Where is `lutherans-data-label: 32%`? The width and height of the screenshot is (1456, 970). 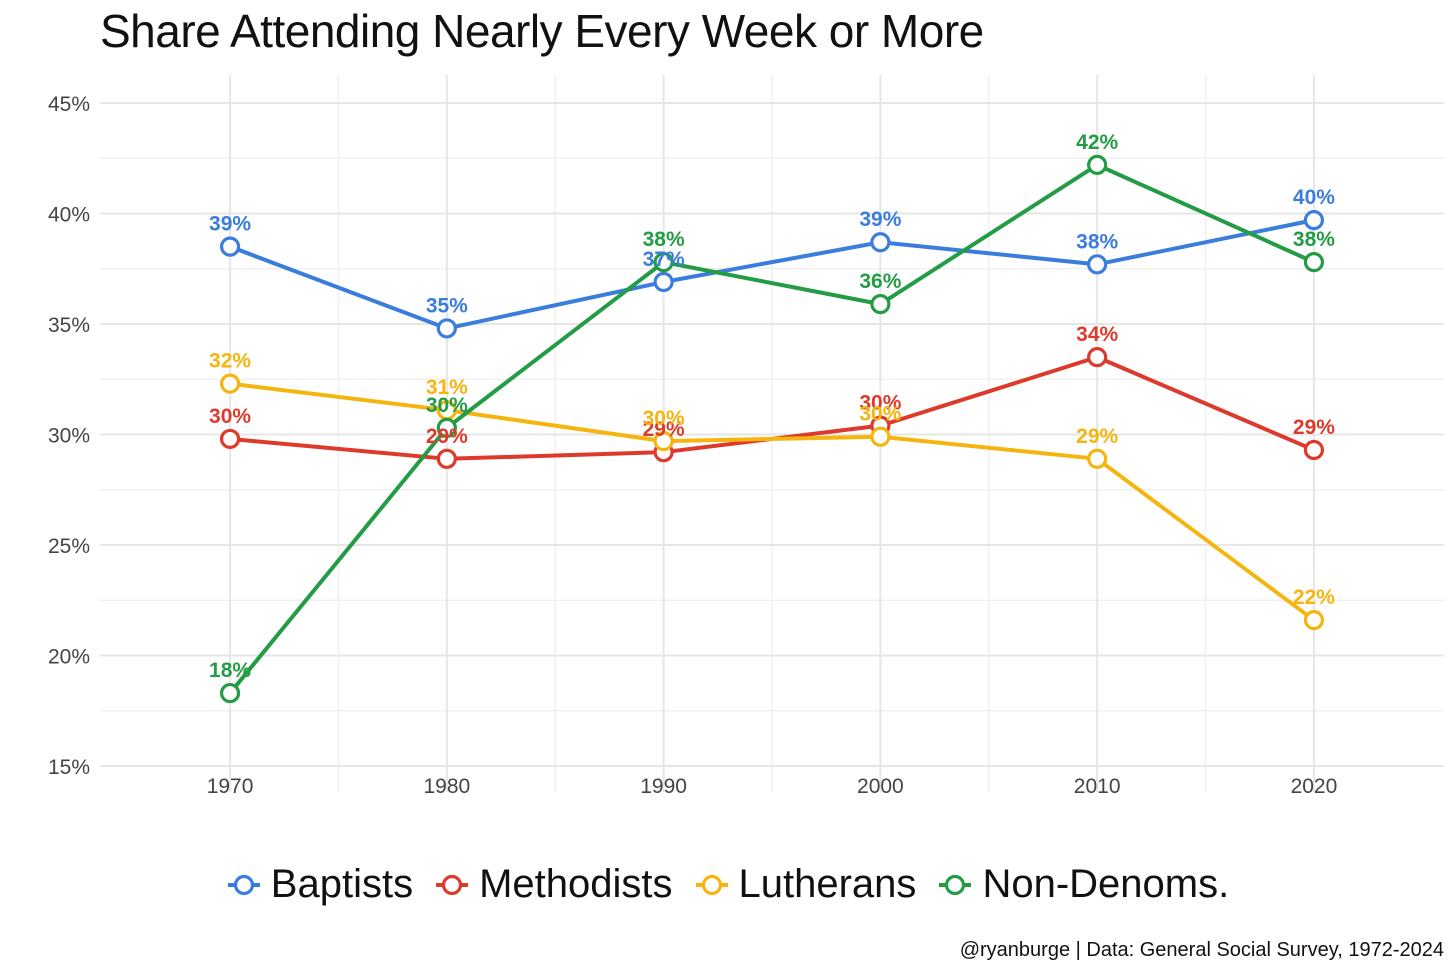 lutherans-data-label: 32% is located at coordinates (230, 361).